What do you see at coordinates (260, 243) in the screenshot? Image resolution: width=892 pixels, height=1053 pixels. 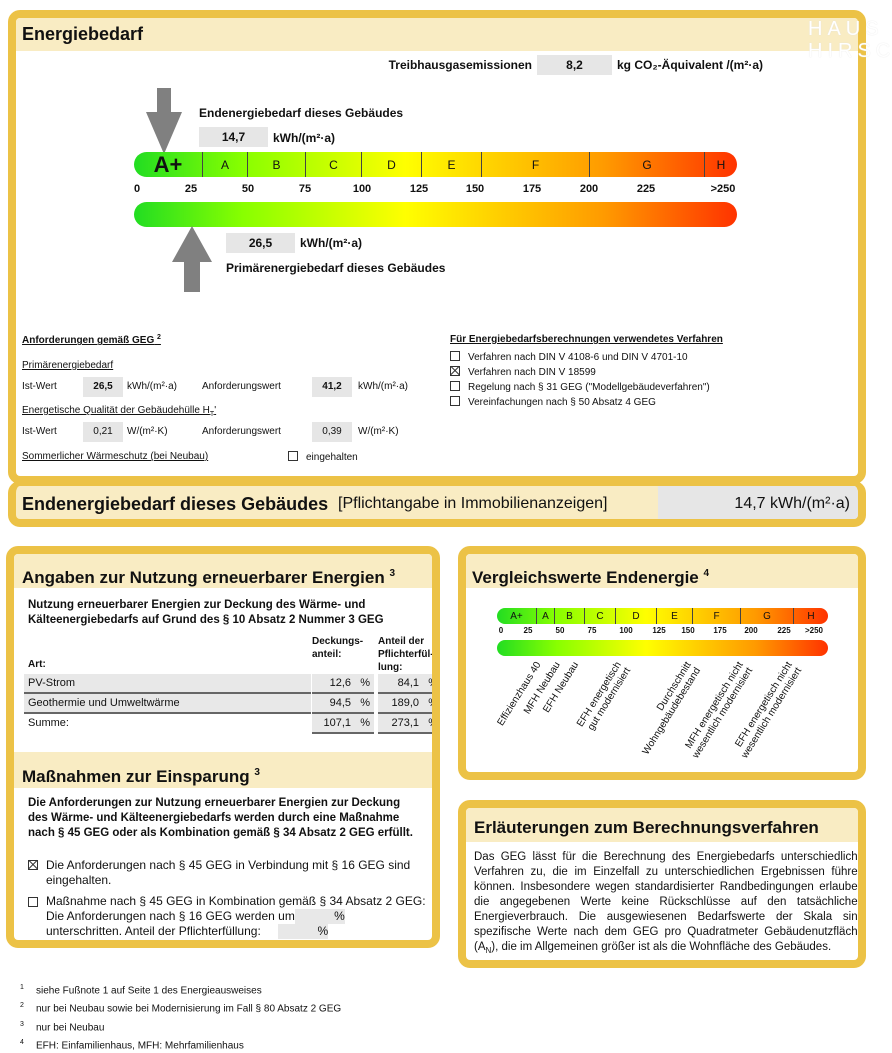 I see `primary-energy-value: 26,5` at bounding box center [260, 243].